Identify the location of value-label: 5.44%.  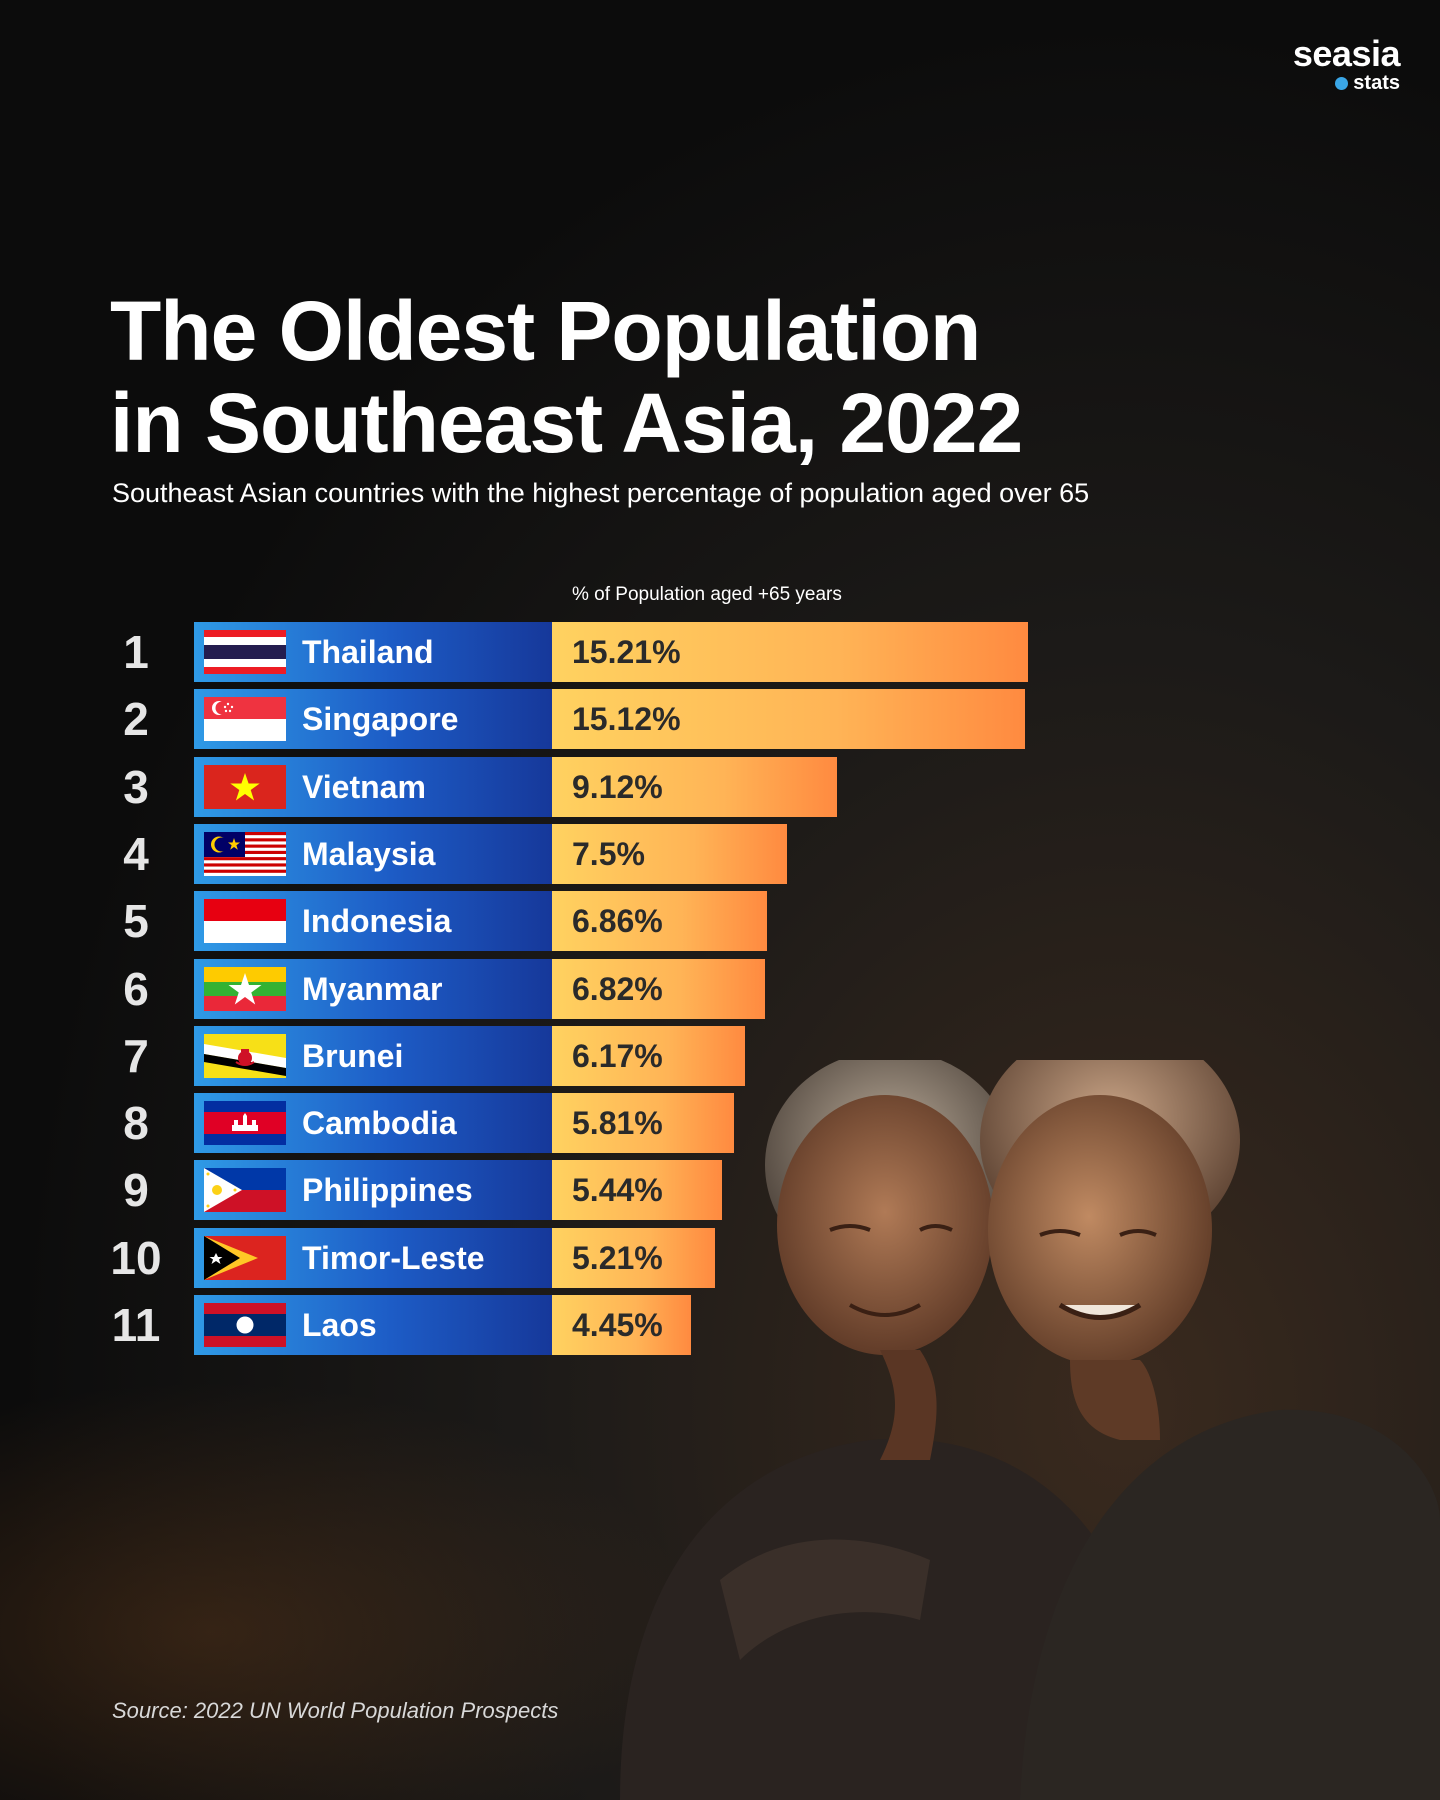
(617, 1190).